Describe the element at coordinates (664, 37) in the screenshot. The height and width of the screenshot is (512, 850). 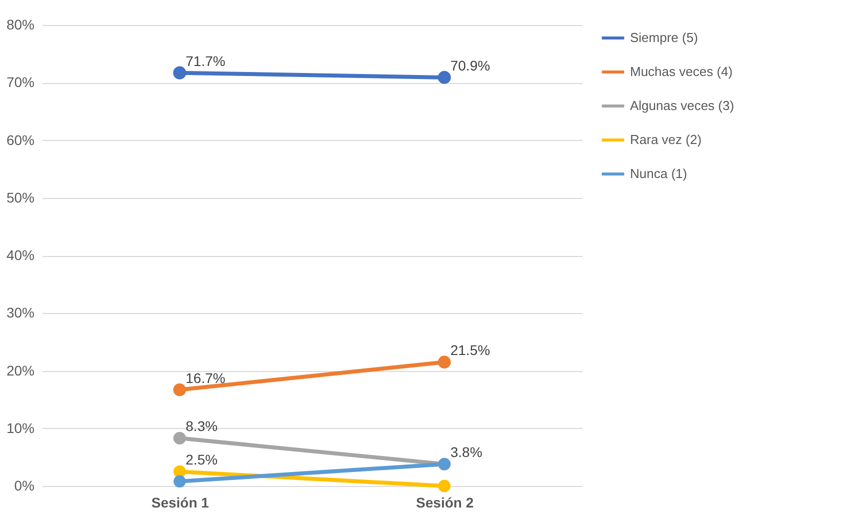
I see `legend-label: Siempre (5)` at that location.